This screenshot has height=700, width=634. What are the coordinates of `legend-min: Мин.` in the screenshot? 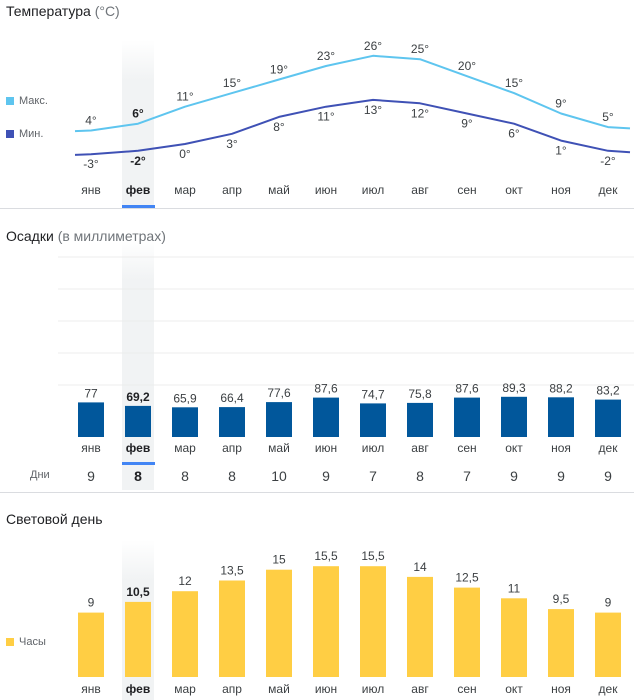 It's located at (24, 134).